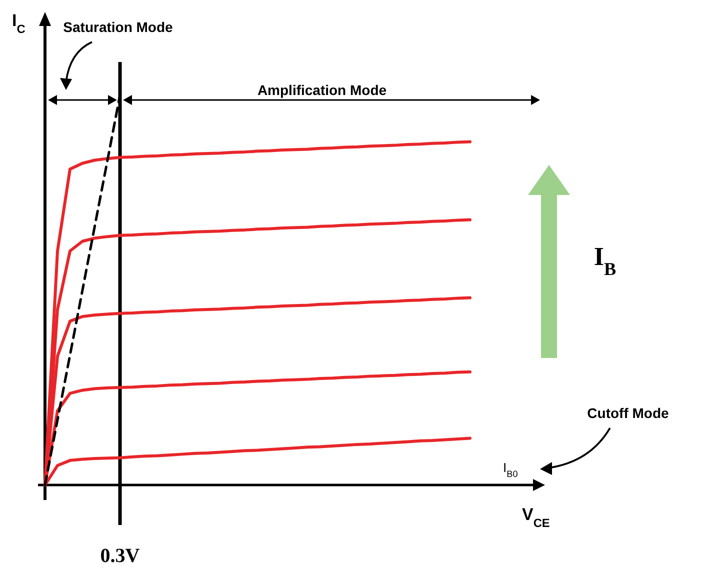  What do you see at coordinates (605, 260) in the screenshot?
I see `text: I$_{B}$` at bounding box center [605, 260].